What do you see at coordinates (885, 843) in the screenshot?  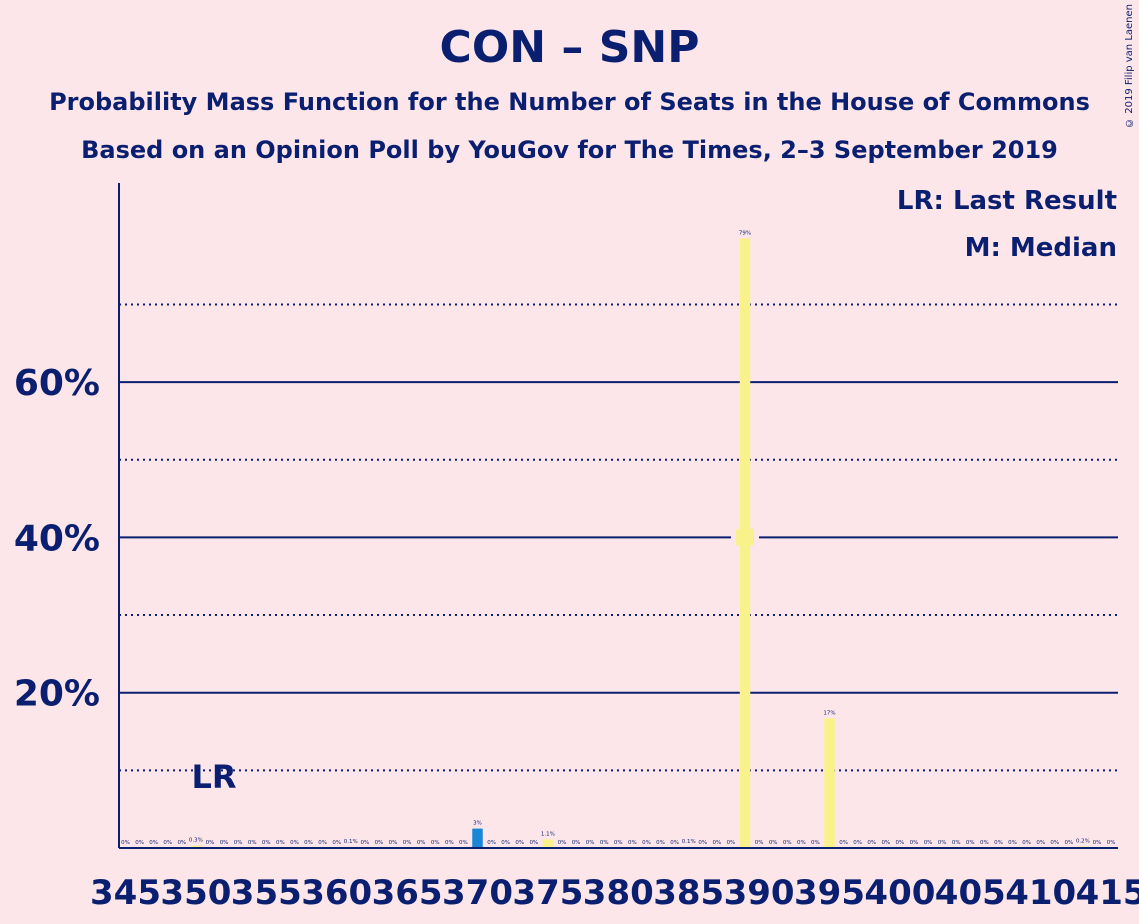 I see `data-label-399: 0%` at bounding box center [885, 843].